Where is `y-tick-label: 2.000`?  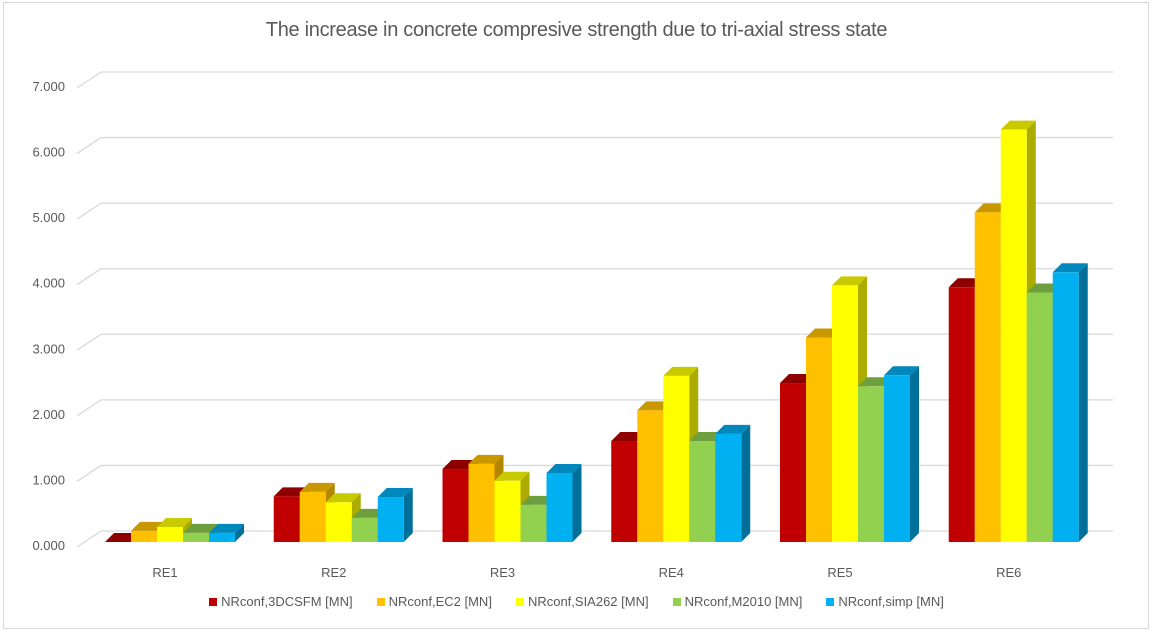 y-tick-label: 2.000 is located at coordinates (48, 414).